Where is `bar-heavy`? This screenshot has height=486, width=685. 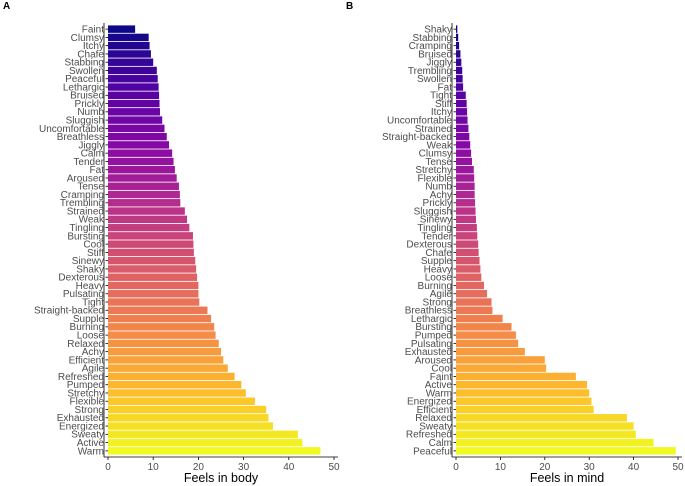 bar-heavy is located at coordinates (153, 285).